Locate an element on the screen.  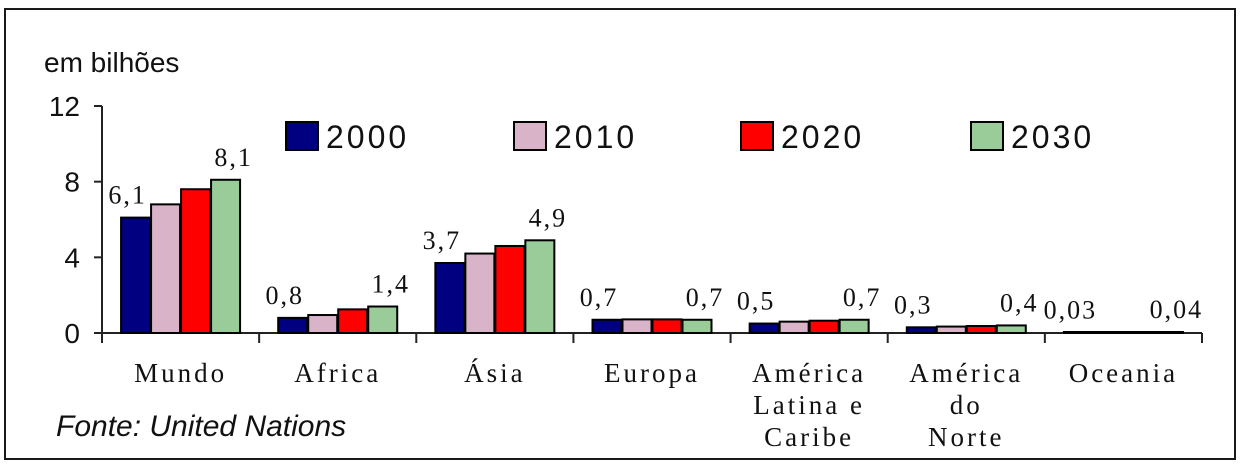
legend-label: 2000 is located at coordinates (367, 137).